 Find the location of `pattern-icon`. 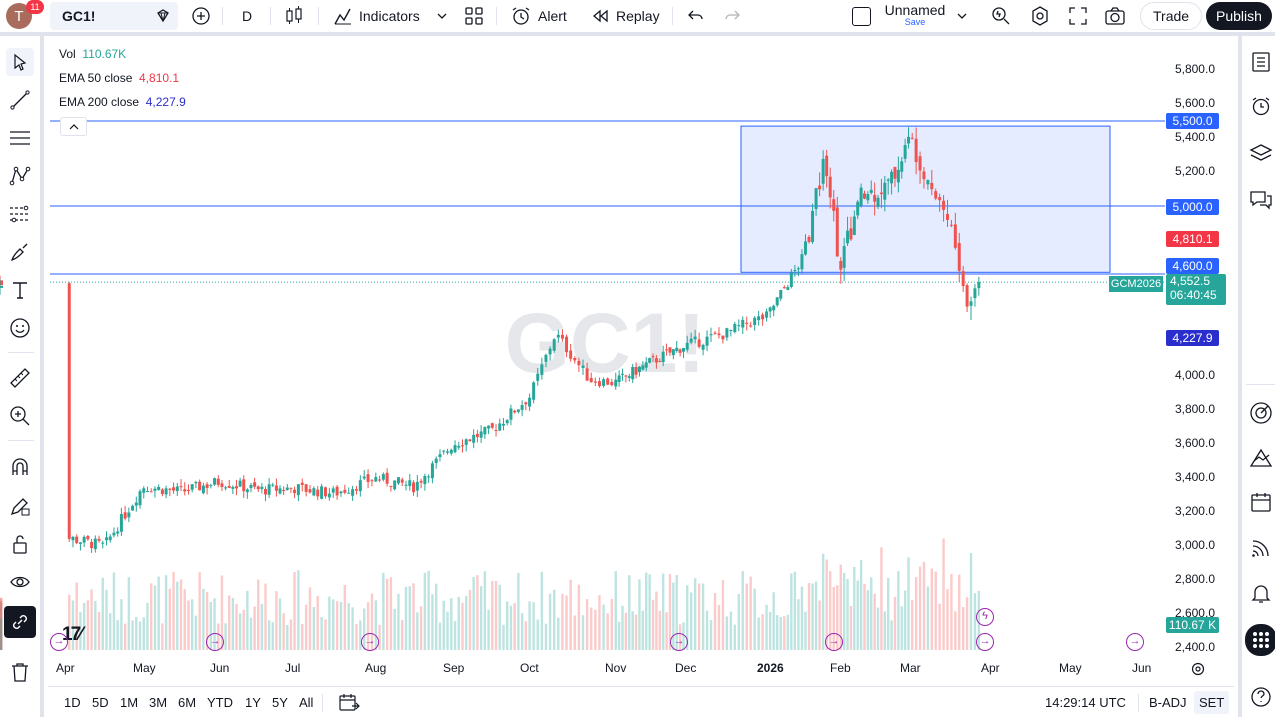

pattern-icon is located at coordinates (20, 176).